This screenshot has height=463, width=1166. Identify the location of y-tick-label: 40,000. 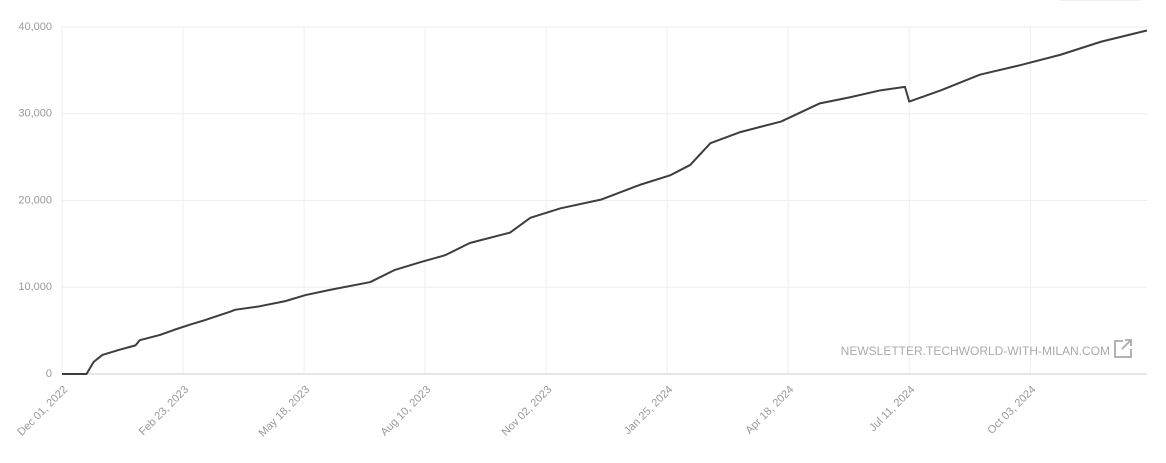
(35, 27).